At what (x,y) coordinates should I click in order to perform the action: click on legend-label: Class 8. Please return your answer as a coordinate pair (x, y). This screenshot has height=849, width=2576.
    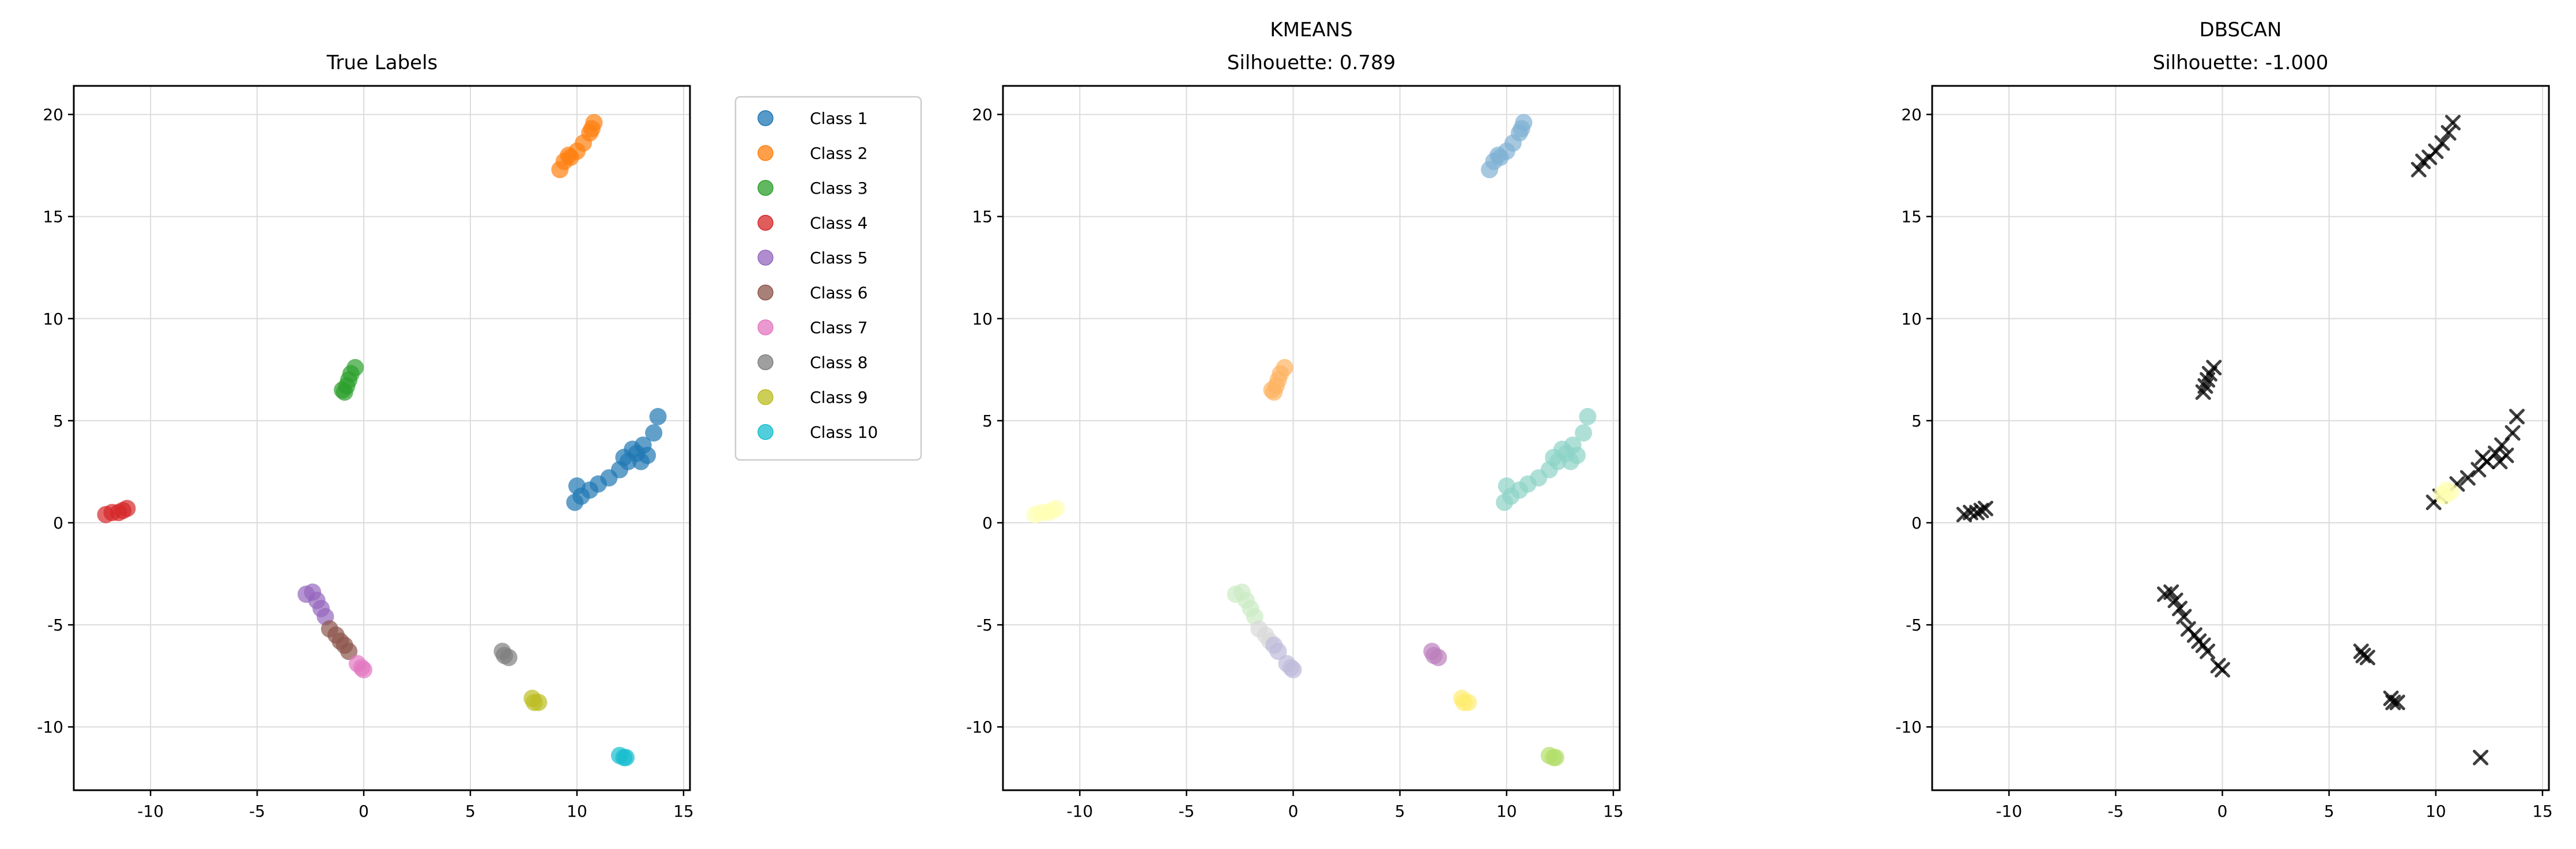
    Looking at the image, I should click on (839, 363).